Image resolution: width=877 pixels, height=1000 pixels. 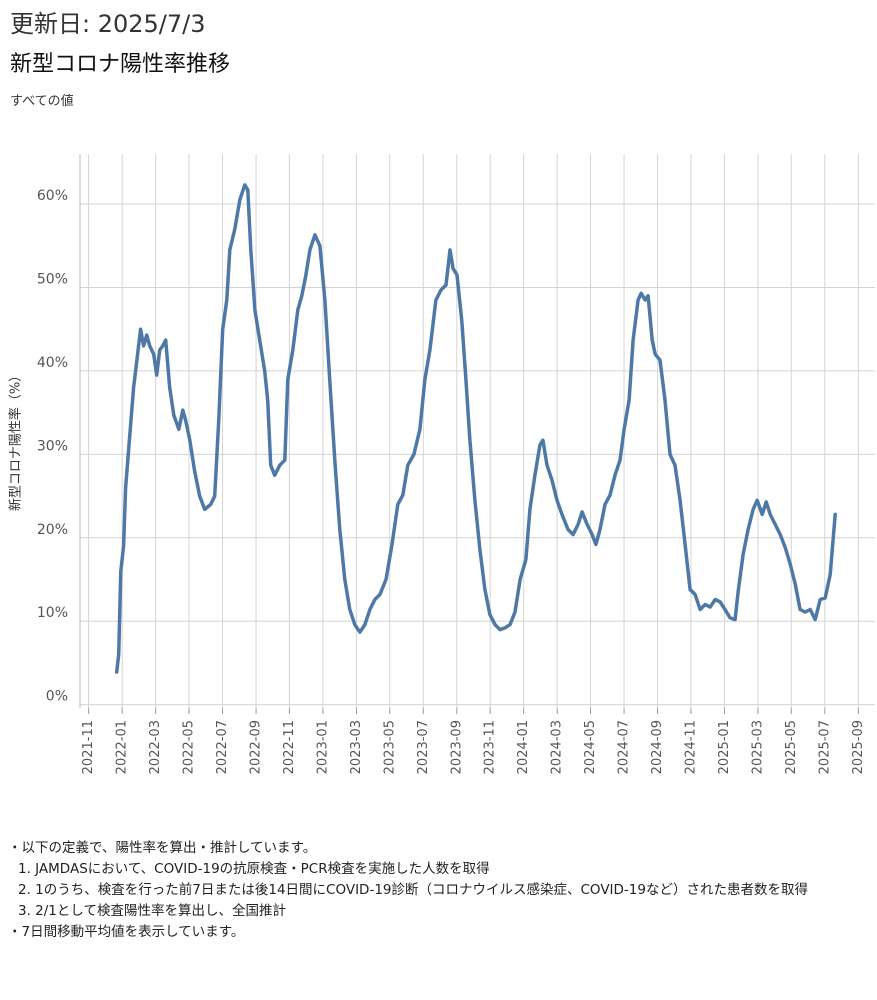 I want to click on x-tick-label: 2023-11, so click(x=490, y=747).